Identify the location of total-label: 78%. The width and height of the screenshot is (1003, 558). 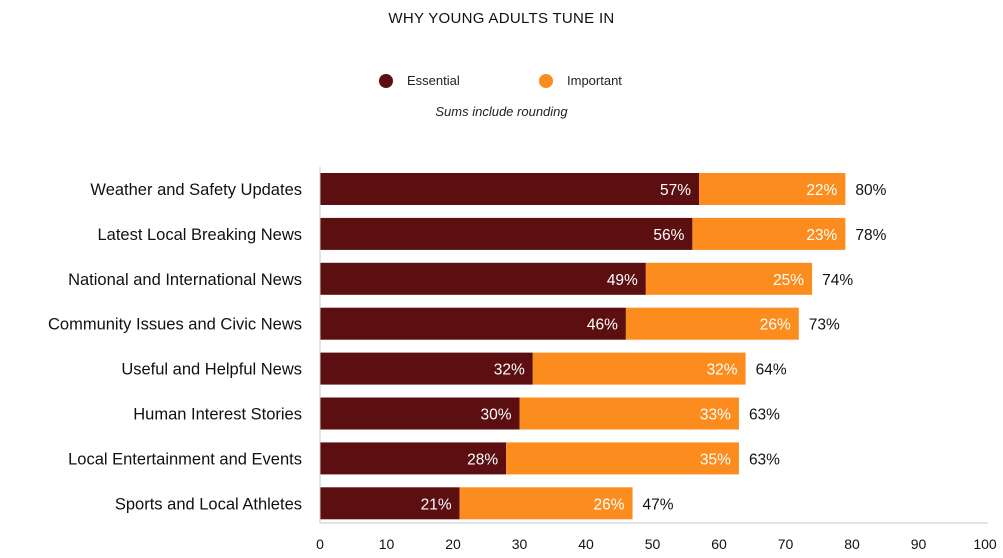
(870, 235).